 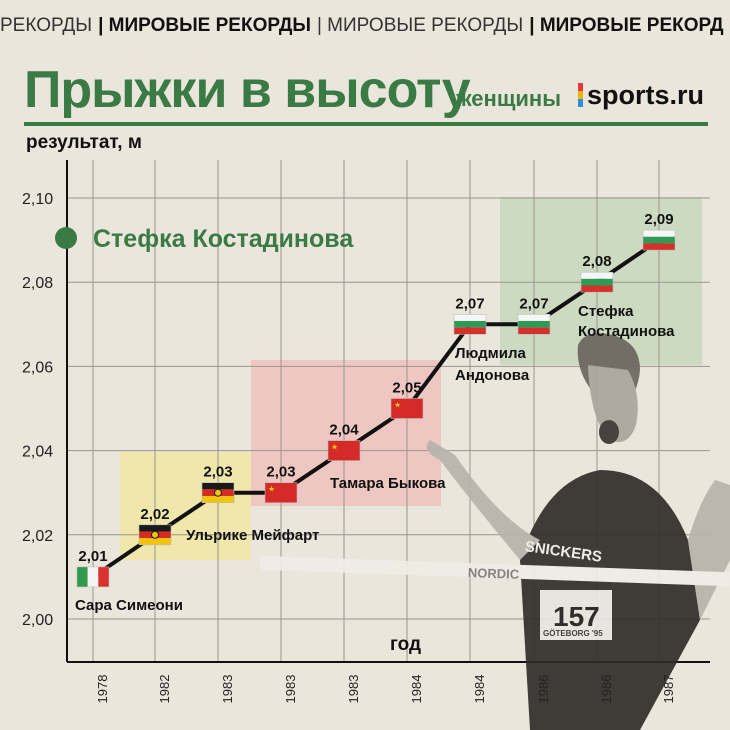 I want to click on legend-marker, so click(x=66, y=238).